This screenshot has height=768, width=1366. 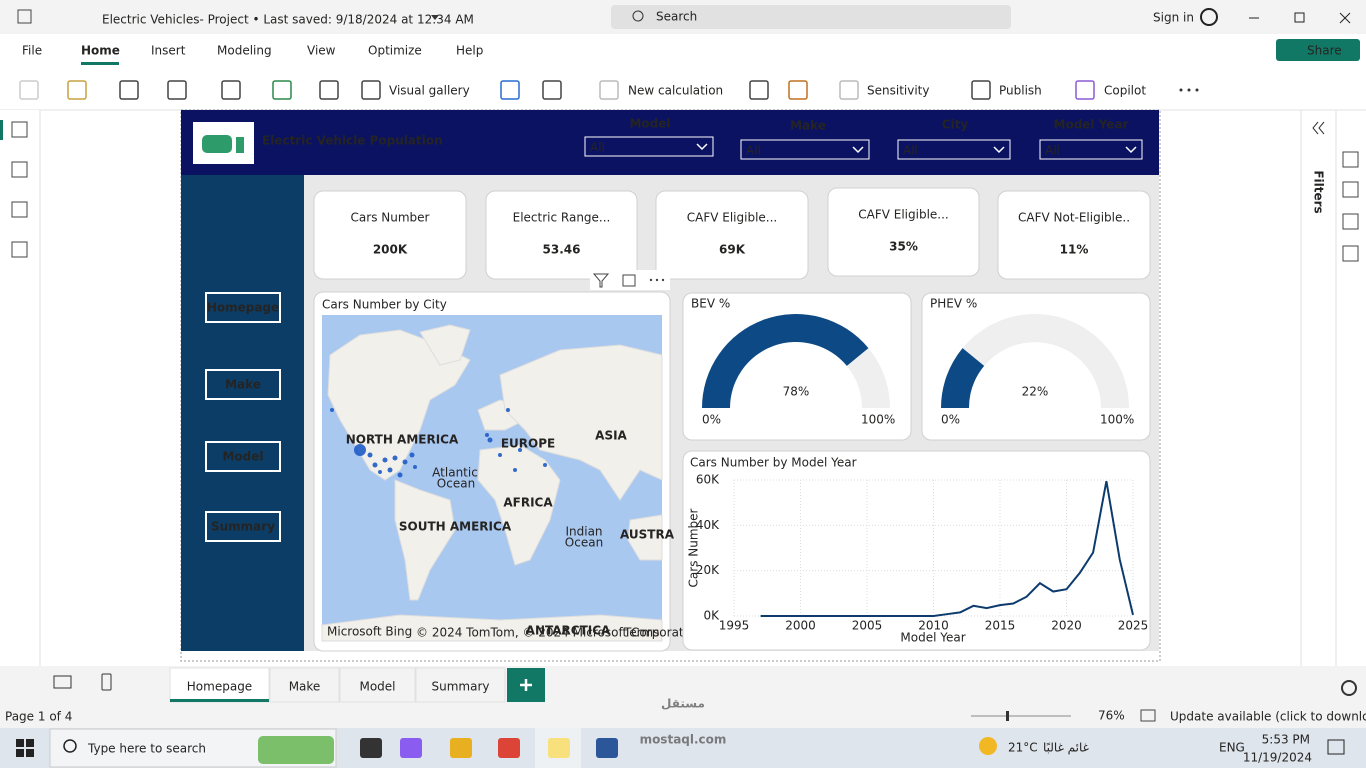 I want to click on language: ENG, so click(x=1232, y=748).